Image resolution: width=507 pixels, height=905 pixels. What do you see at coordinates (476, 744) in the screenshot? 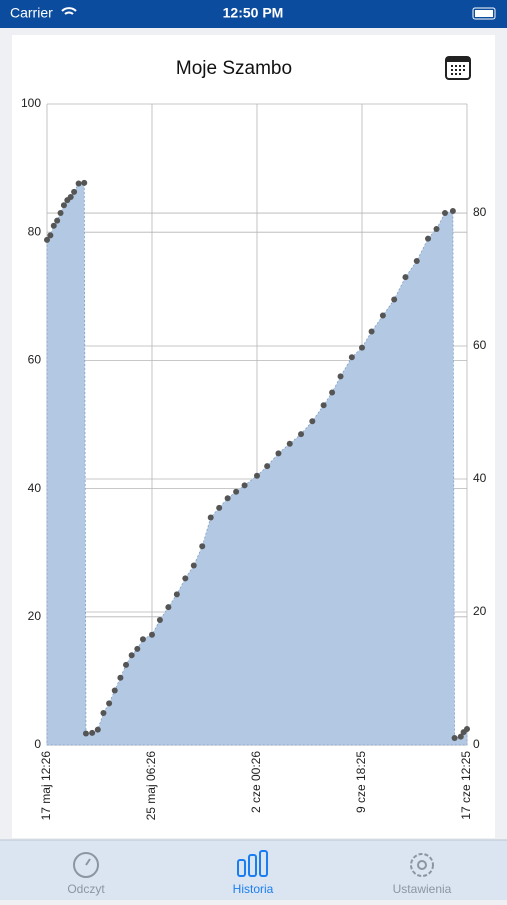
I see `y2-tick-label: 0` at bounding box center [476, 744].